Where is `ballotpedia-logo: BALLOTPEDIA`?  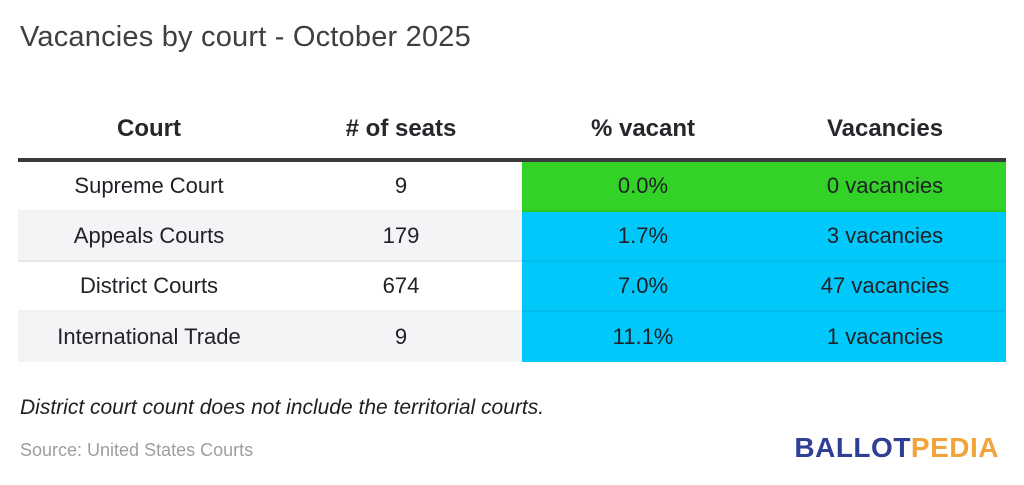 ballotpedia-logo: BALLOTPEDIA is located at coordinates (896, 448).